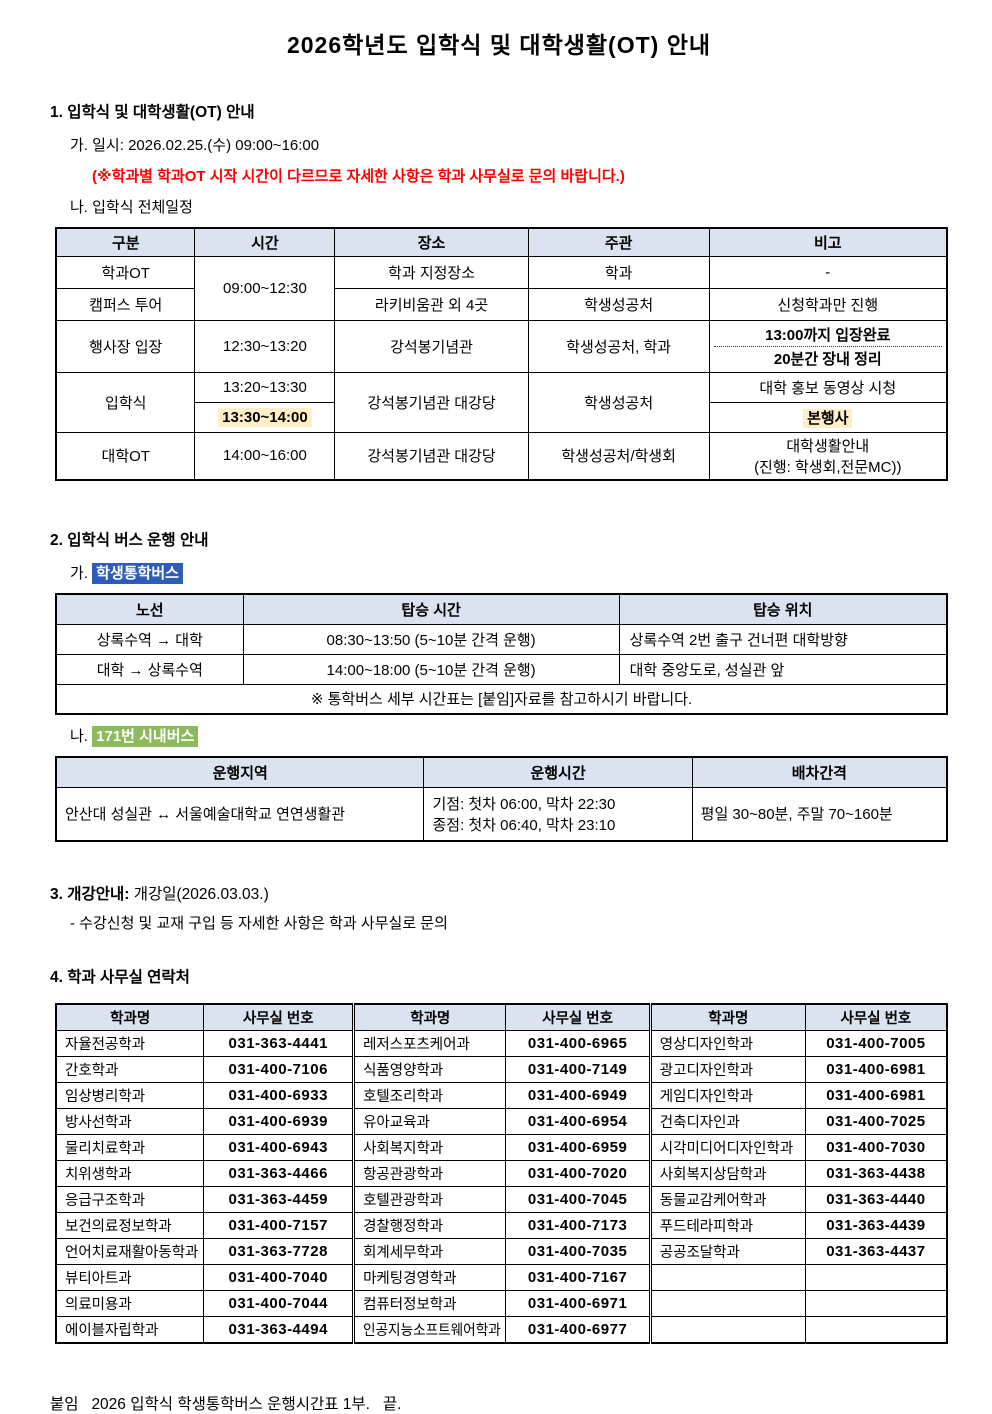 This screenshot has height=1414, width=992. Describe the element at coordinates (279, 1251) in the screenshot. I see `cell-phone-number: 031-363-7728` at that location.